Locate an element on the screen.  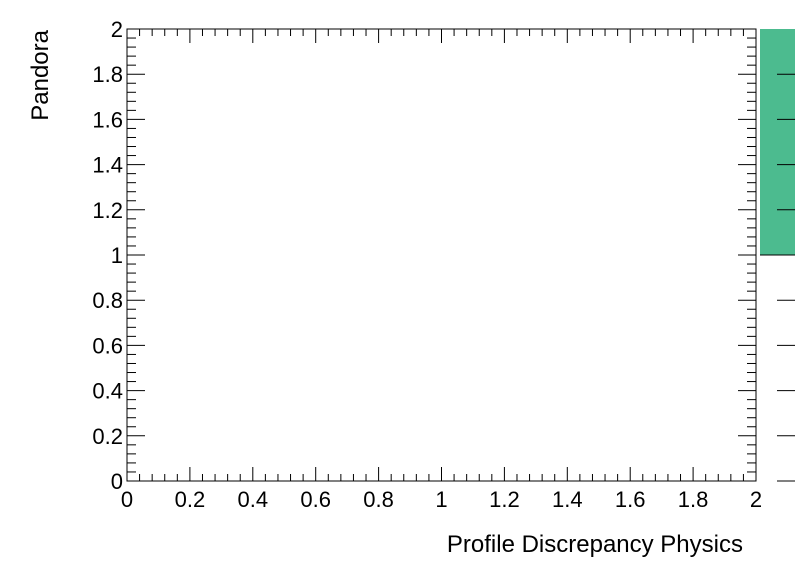
x-tick-label: 1 is located at coordinates (441, 499).